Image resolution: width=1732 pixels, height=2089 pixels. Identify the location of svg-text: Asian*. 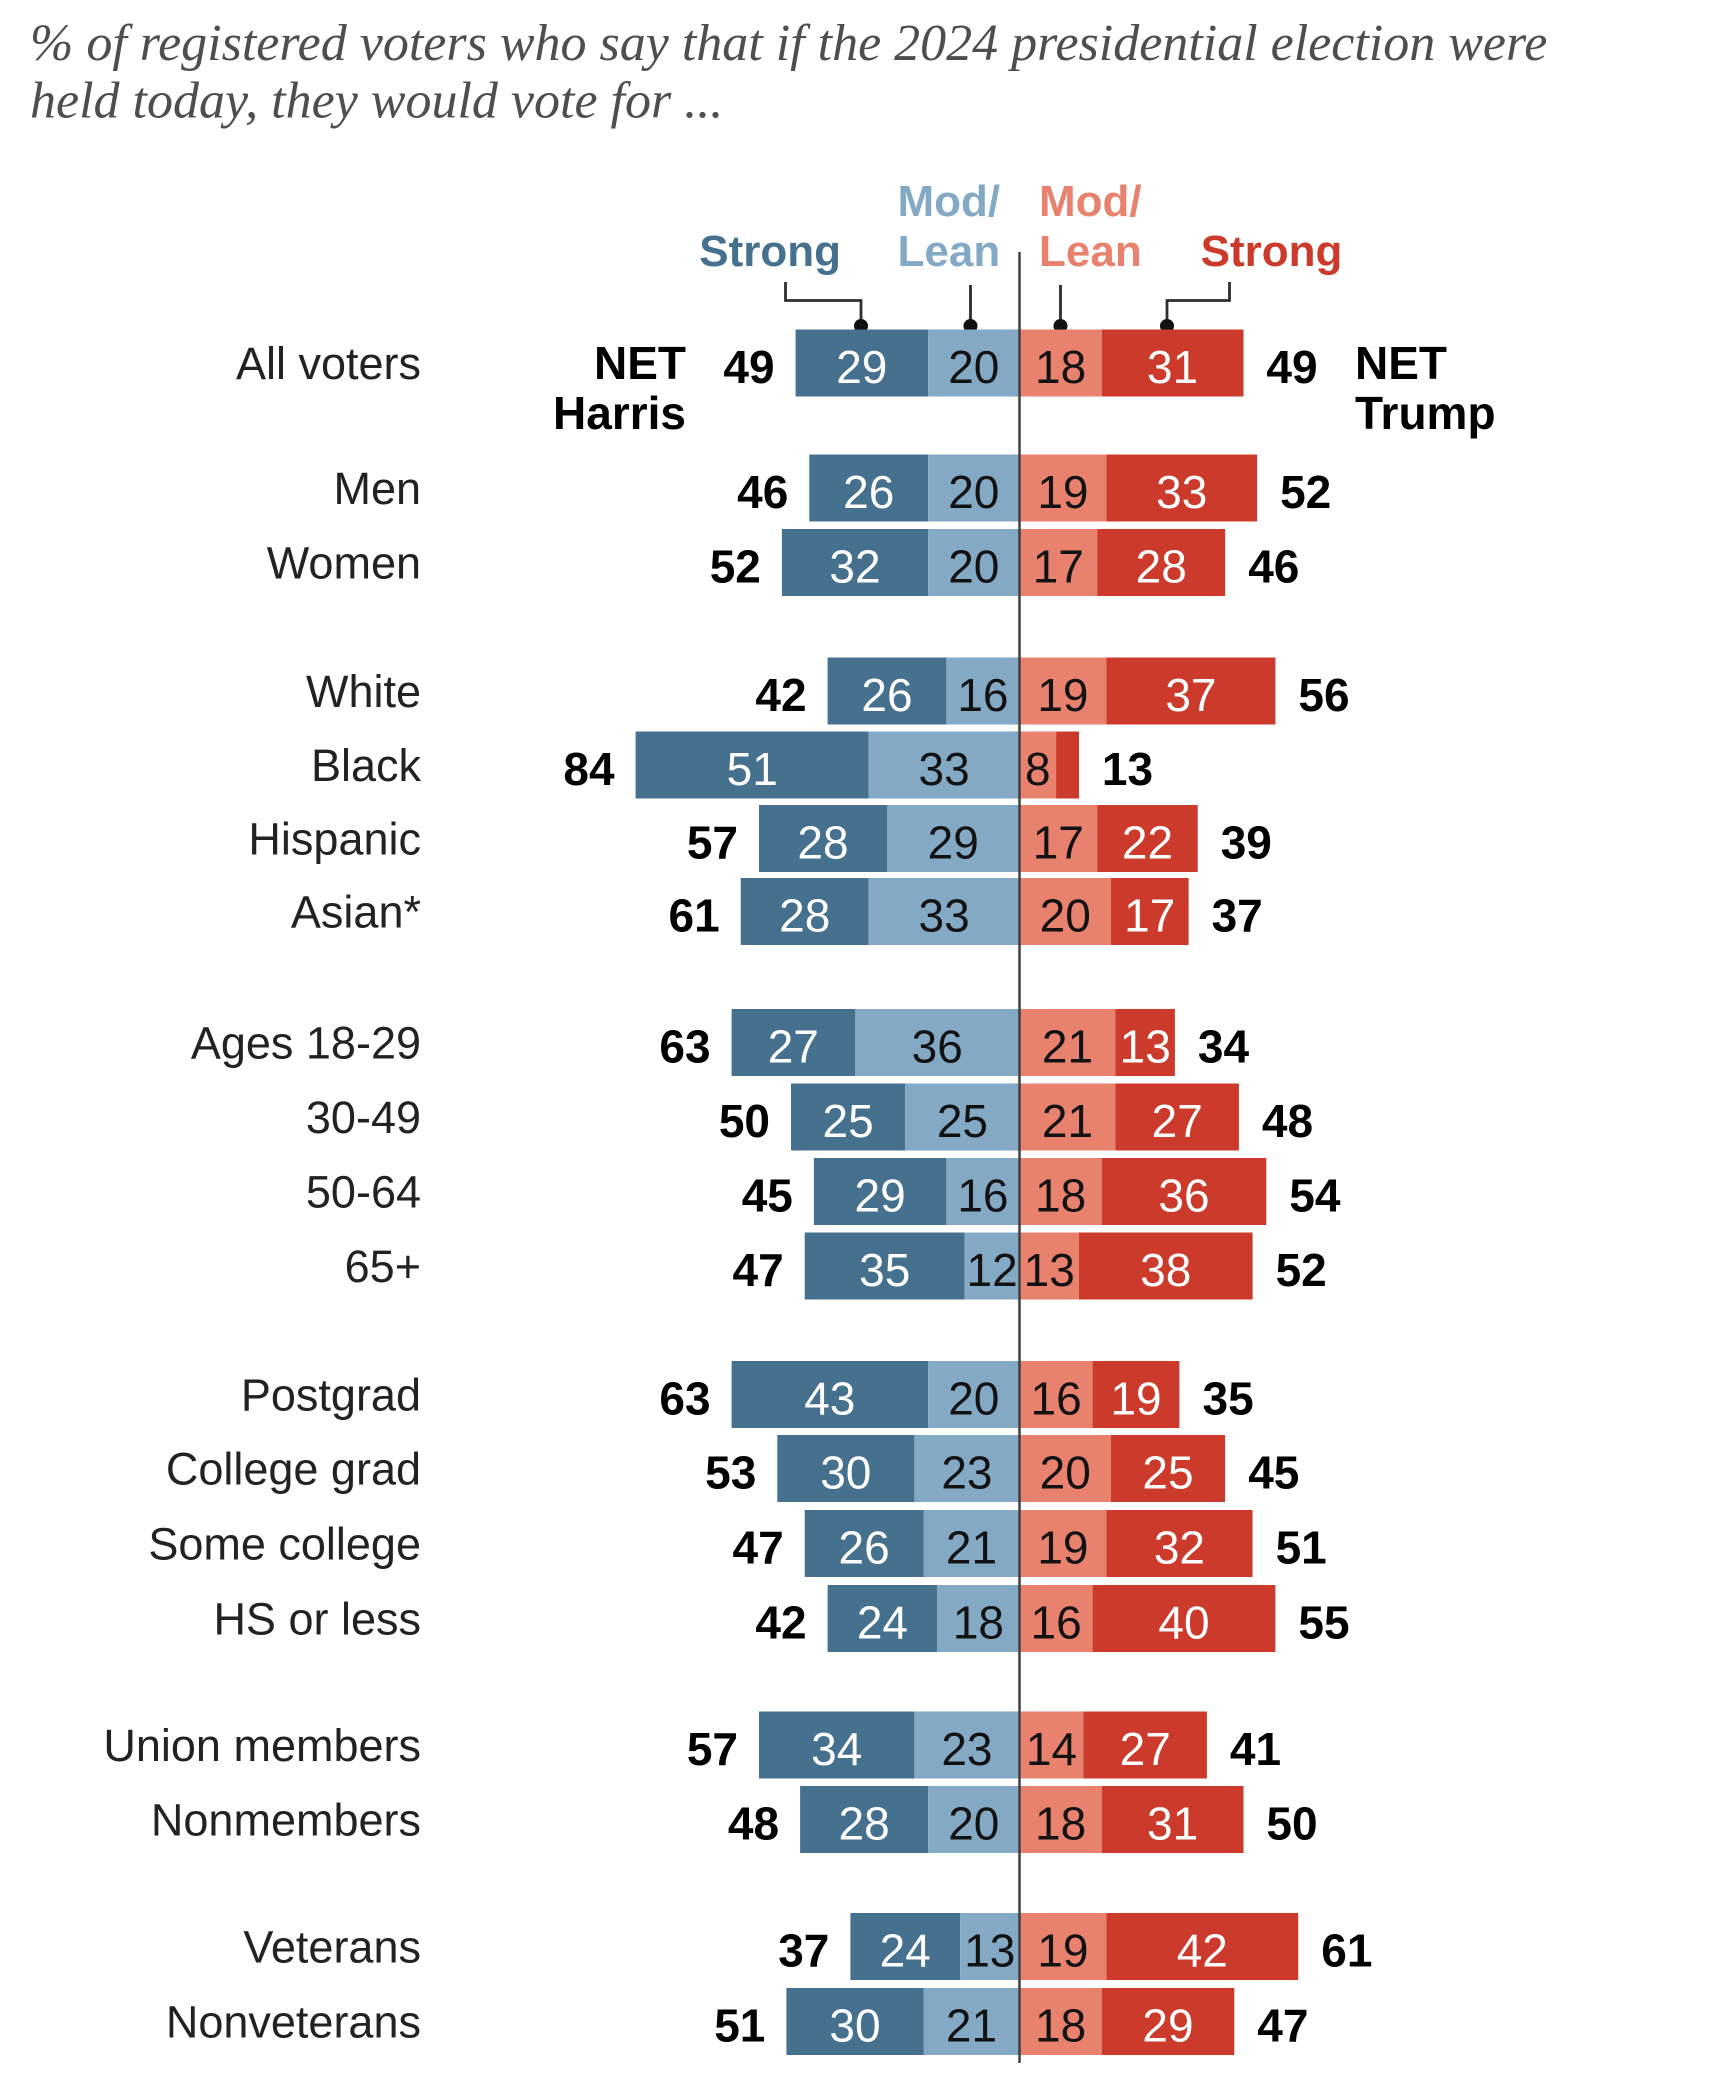
(356, 912).